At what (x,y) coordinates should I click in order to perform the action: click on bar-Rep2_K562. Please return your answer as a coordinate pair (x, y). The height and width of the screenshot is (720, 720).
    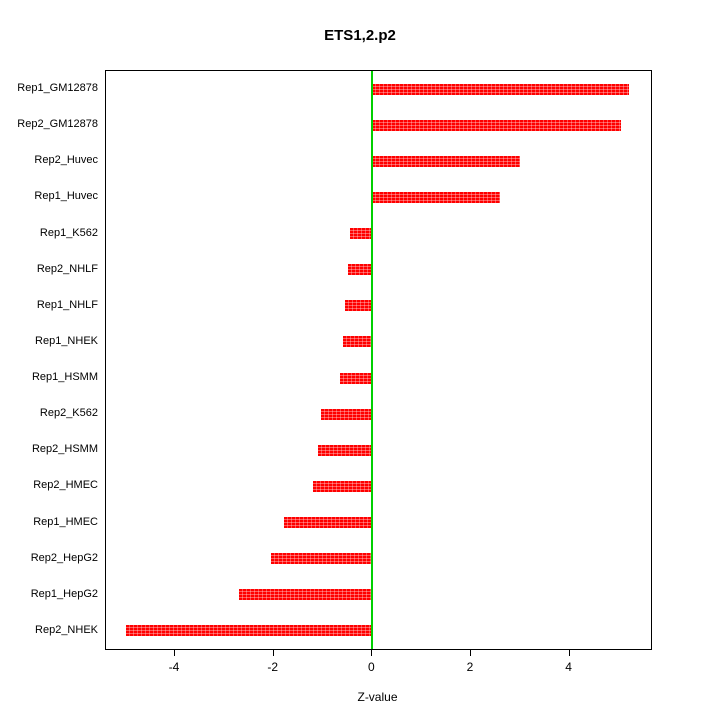
    Looking at the image, I should click on (346, 414).